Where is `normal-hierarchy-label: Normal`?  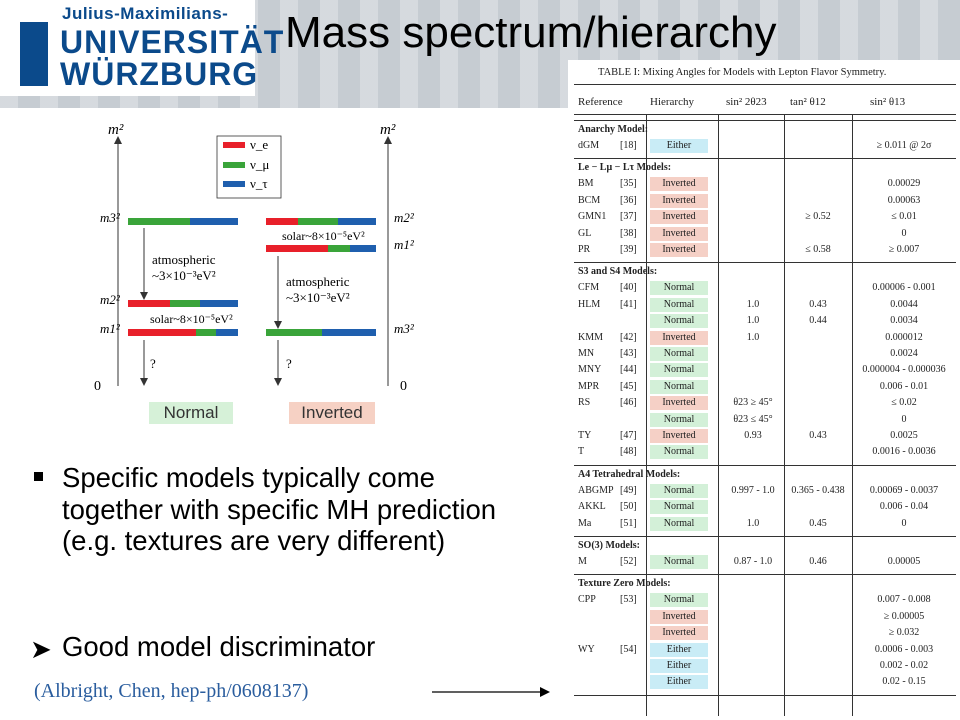 normal-hierarchy-label: Normal is located at coordinates (191, 413).